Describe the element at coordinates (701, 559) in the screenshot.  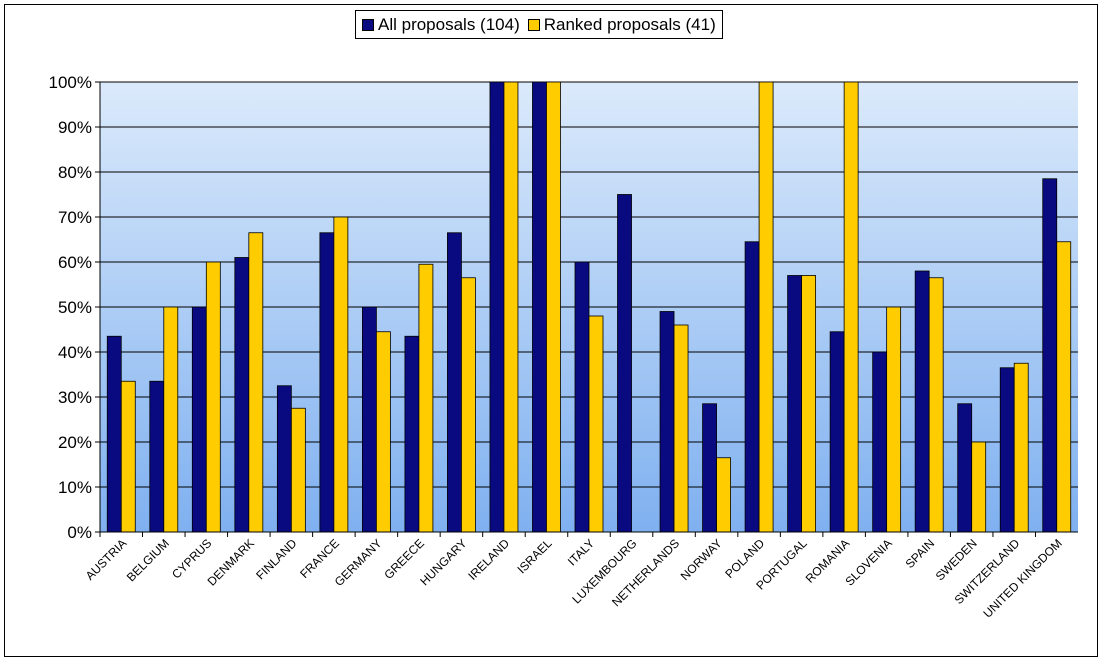
I see `x-tick-label: NORWAY` at that location.